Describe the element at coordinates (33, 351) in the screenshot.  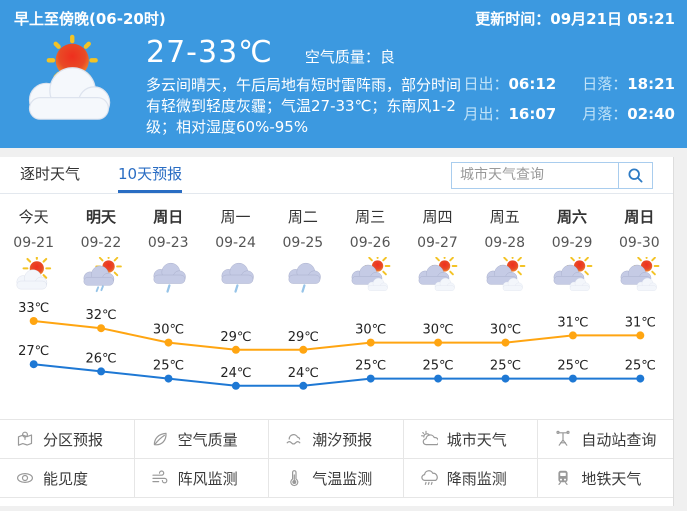
I see `svg-text: 27℃` at that location.